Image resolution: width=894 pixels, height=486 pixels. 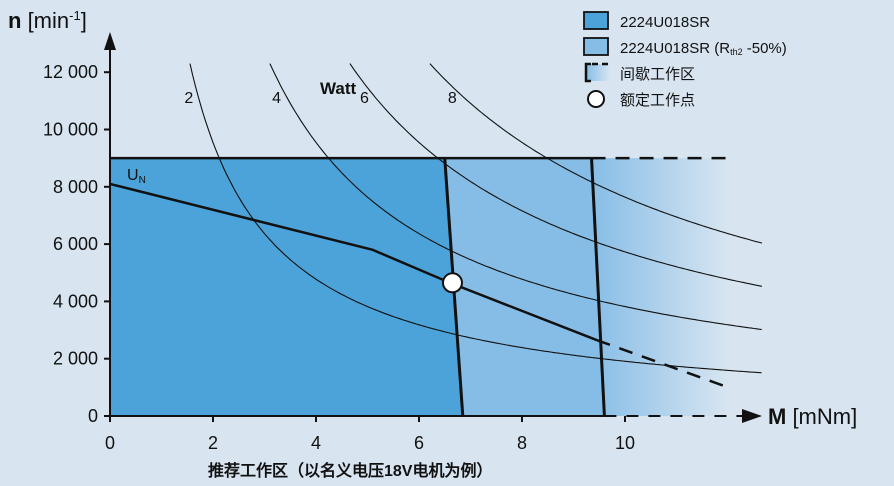 What do you see at coordinates (598, 72) in the screenshot?
I see `legend-swatch-intermittent` at bounding box center [598, 72].